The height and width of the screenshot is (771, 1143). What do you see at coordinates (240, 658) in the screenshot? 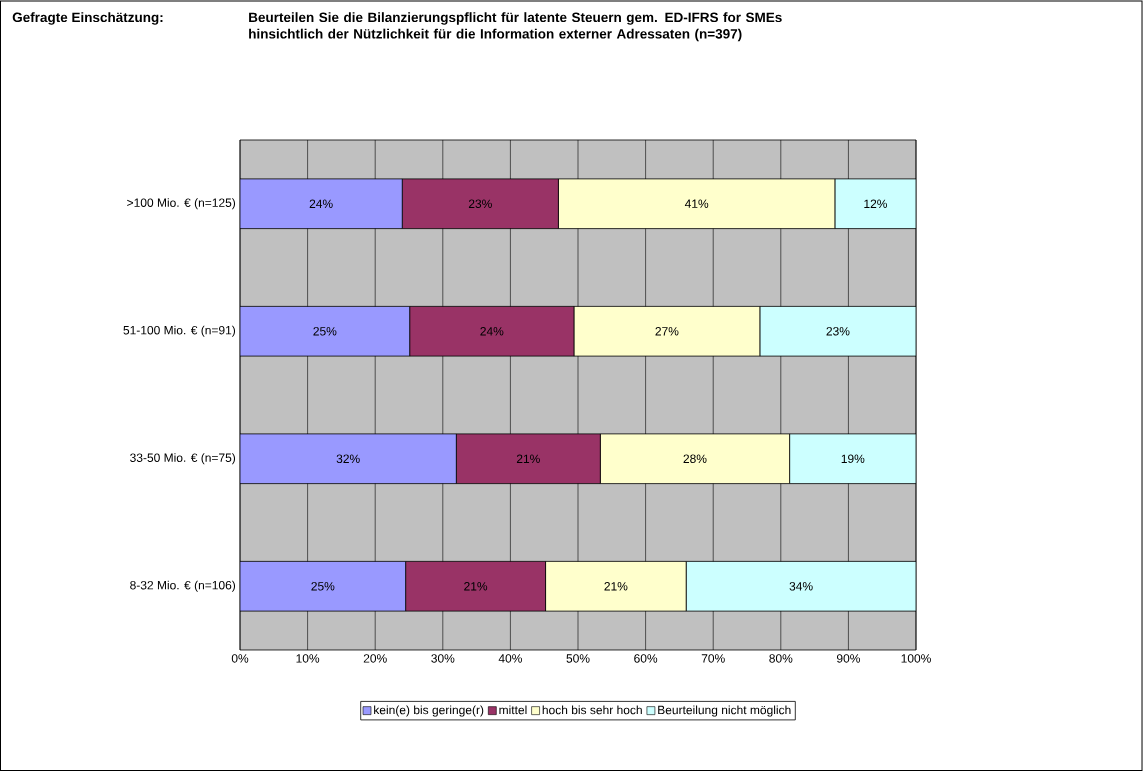
I see `x-tick-label: 0%` at bounding box center [240, 658].